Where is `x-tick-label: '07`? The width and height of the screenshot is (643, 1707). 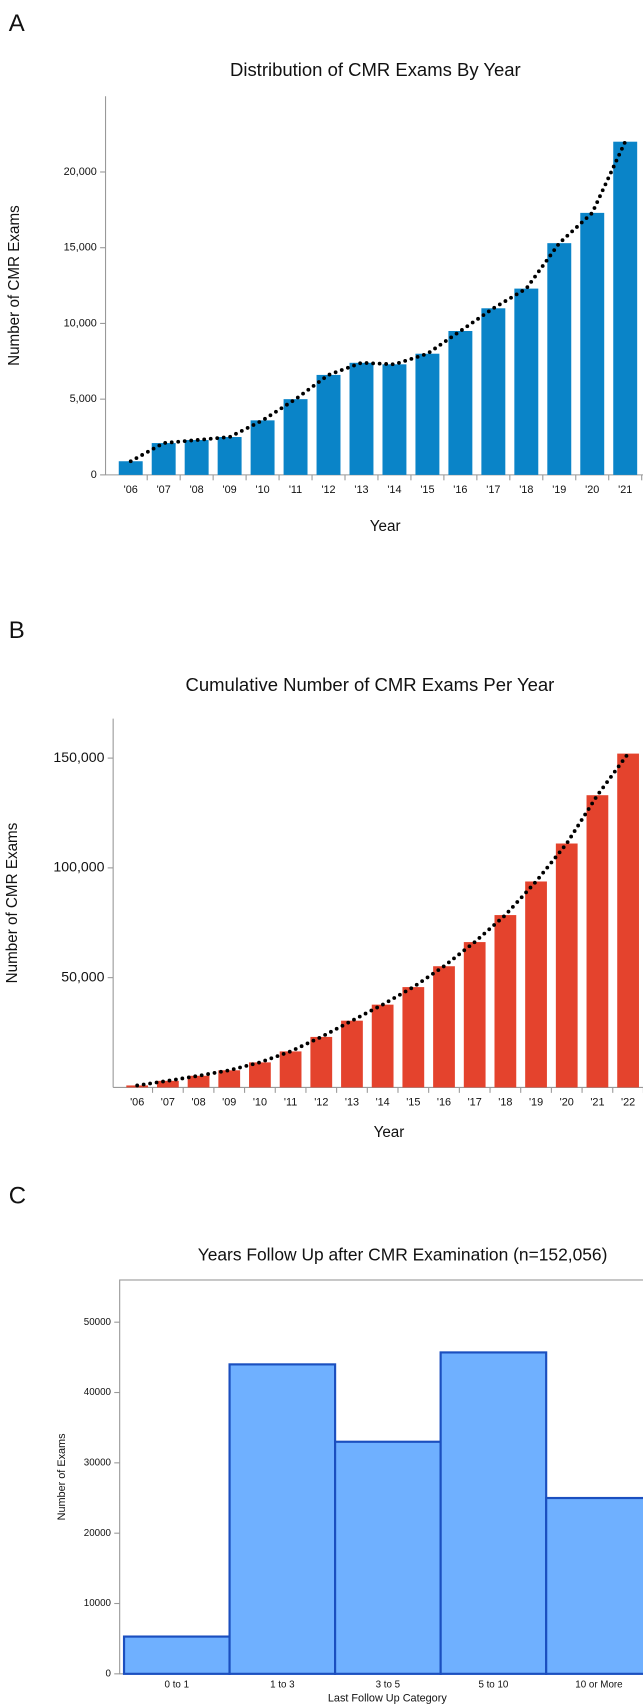 x-tick-label: '07 is located at coordinates (168, 1103).